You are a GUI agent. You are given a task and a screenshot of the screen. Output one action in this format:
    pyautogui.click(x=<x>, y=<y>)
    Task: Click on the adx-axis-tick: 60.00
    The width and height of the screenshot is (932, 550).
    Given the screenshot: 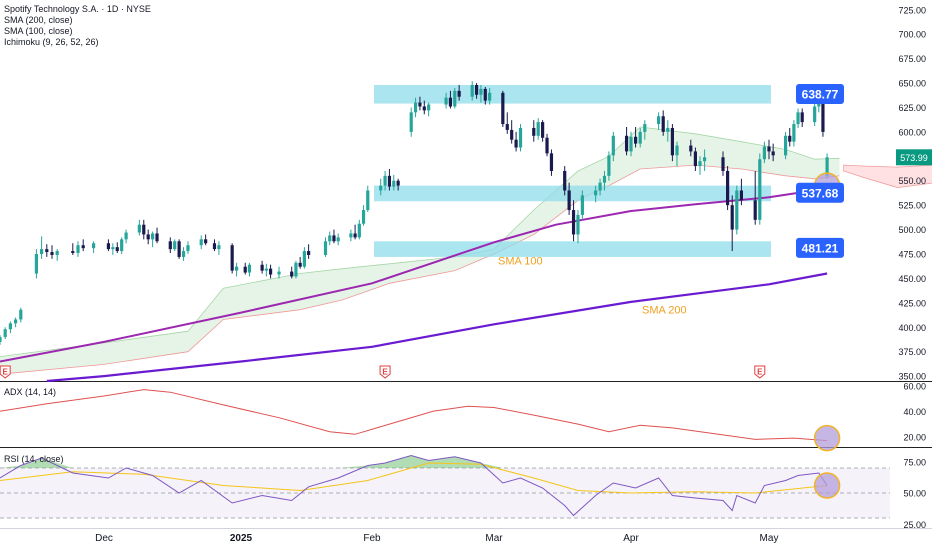 What is the action you would take?
    pyautogui.click(x=914, y=386)
    